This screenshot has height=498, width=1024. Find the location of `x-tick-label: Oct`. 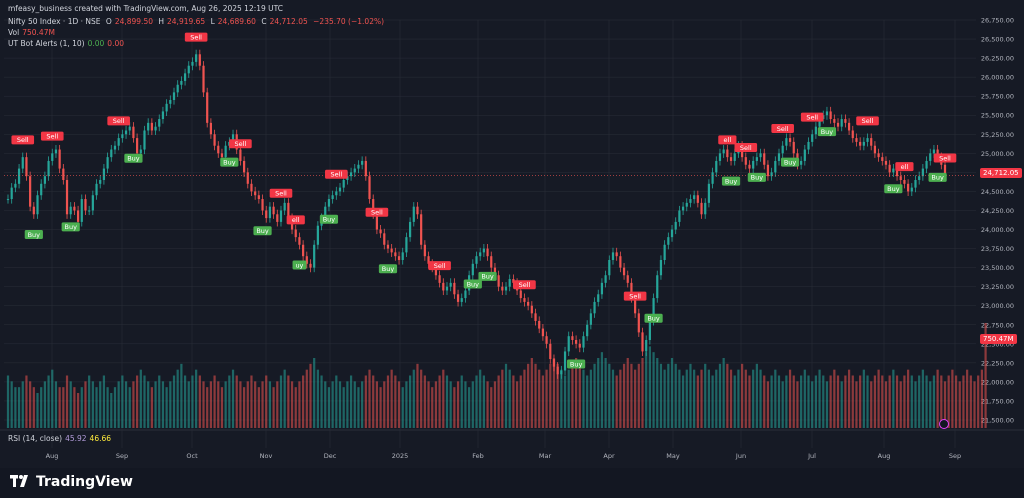

x-tick-label: Oct is located at coordinates (192, 456).